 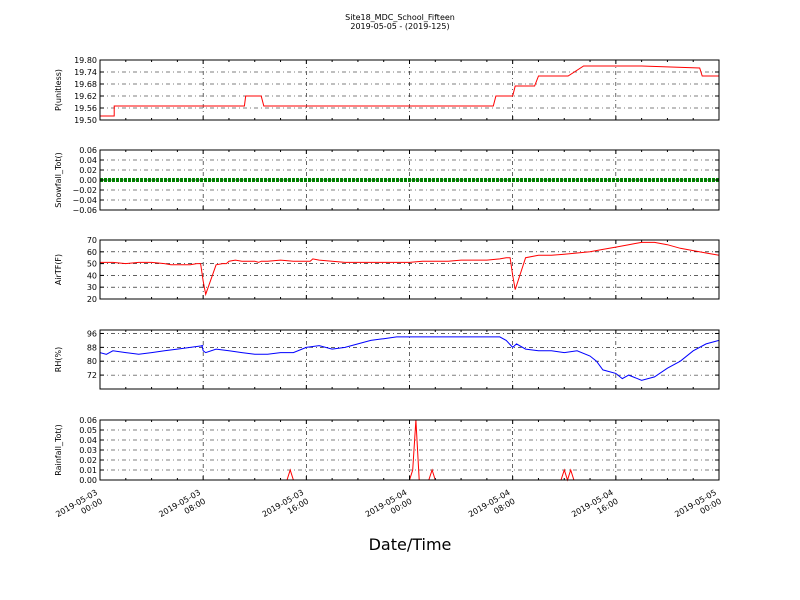 I want to click on x-tick-label: 2019-05-0316:00, so click(x=286, y=508).